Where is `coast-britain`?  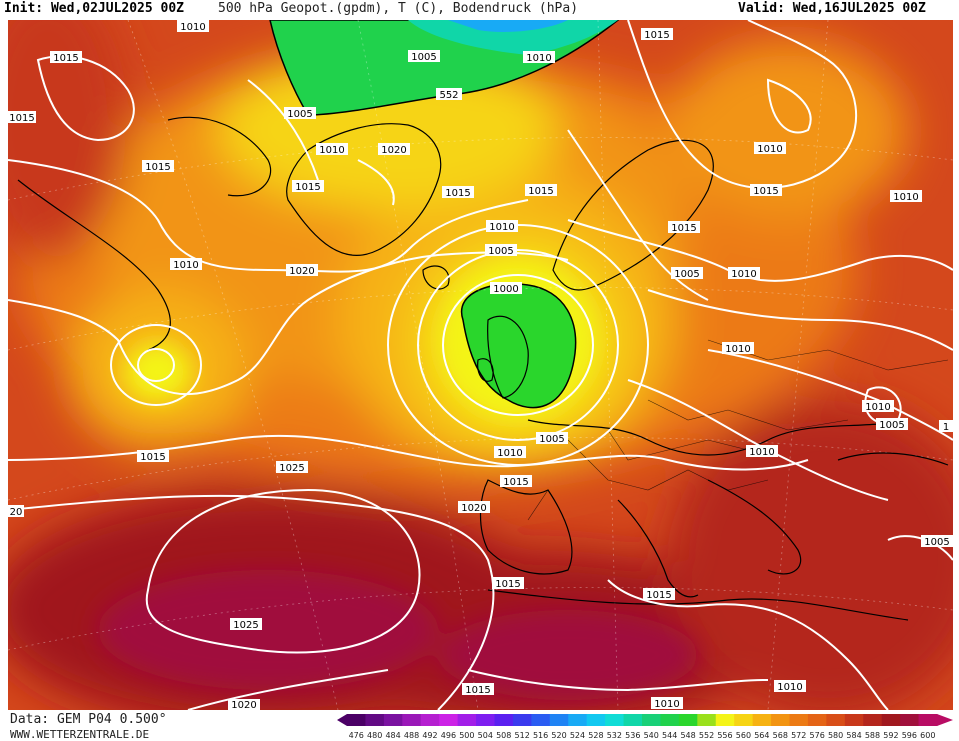 coast-britain is located at coordinates (508, 357).